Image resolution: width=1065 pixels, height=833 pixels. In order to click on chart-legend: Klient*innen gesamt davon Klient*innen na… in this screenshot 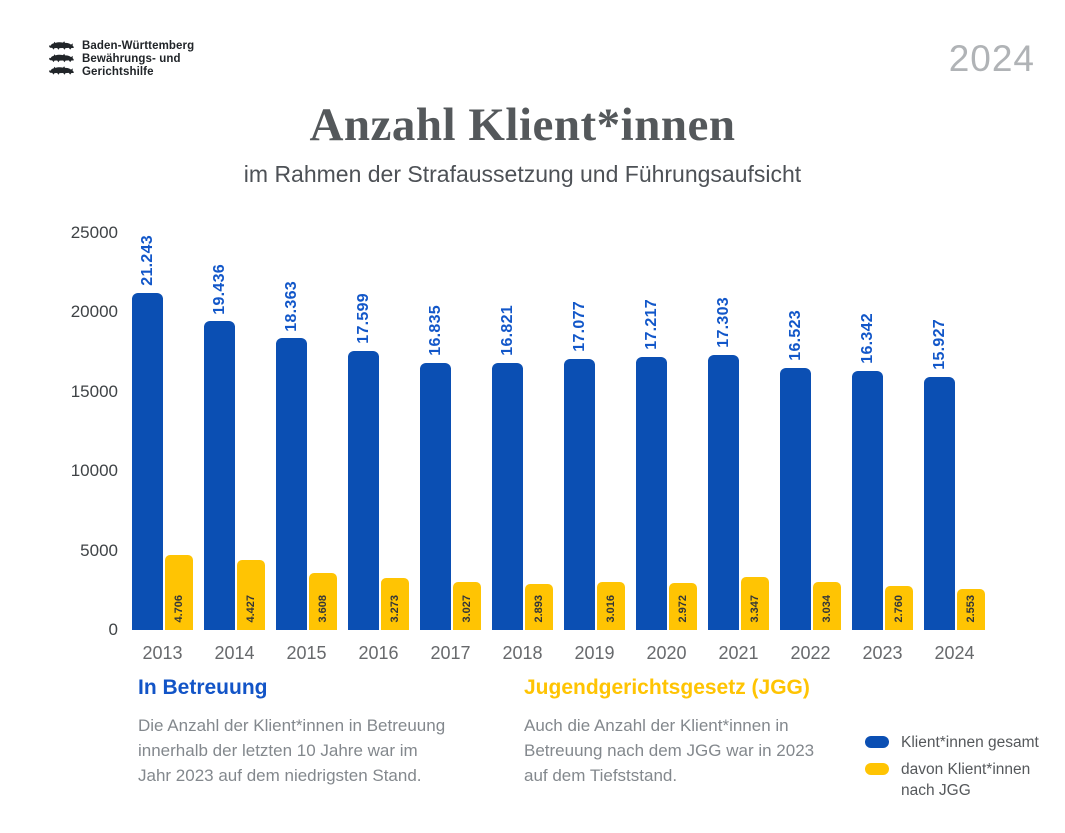, I will do `click(958, 769)`.